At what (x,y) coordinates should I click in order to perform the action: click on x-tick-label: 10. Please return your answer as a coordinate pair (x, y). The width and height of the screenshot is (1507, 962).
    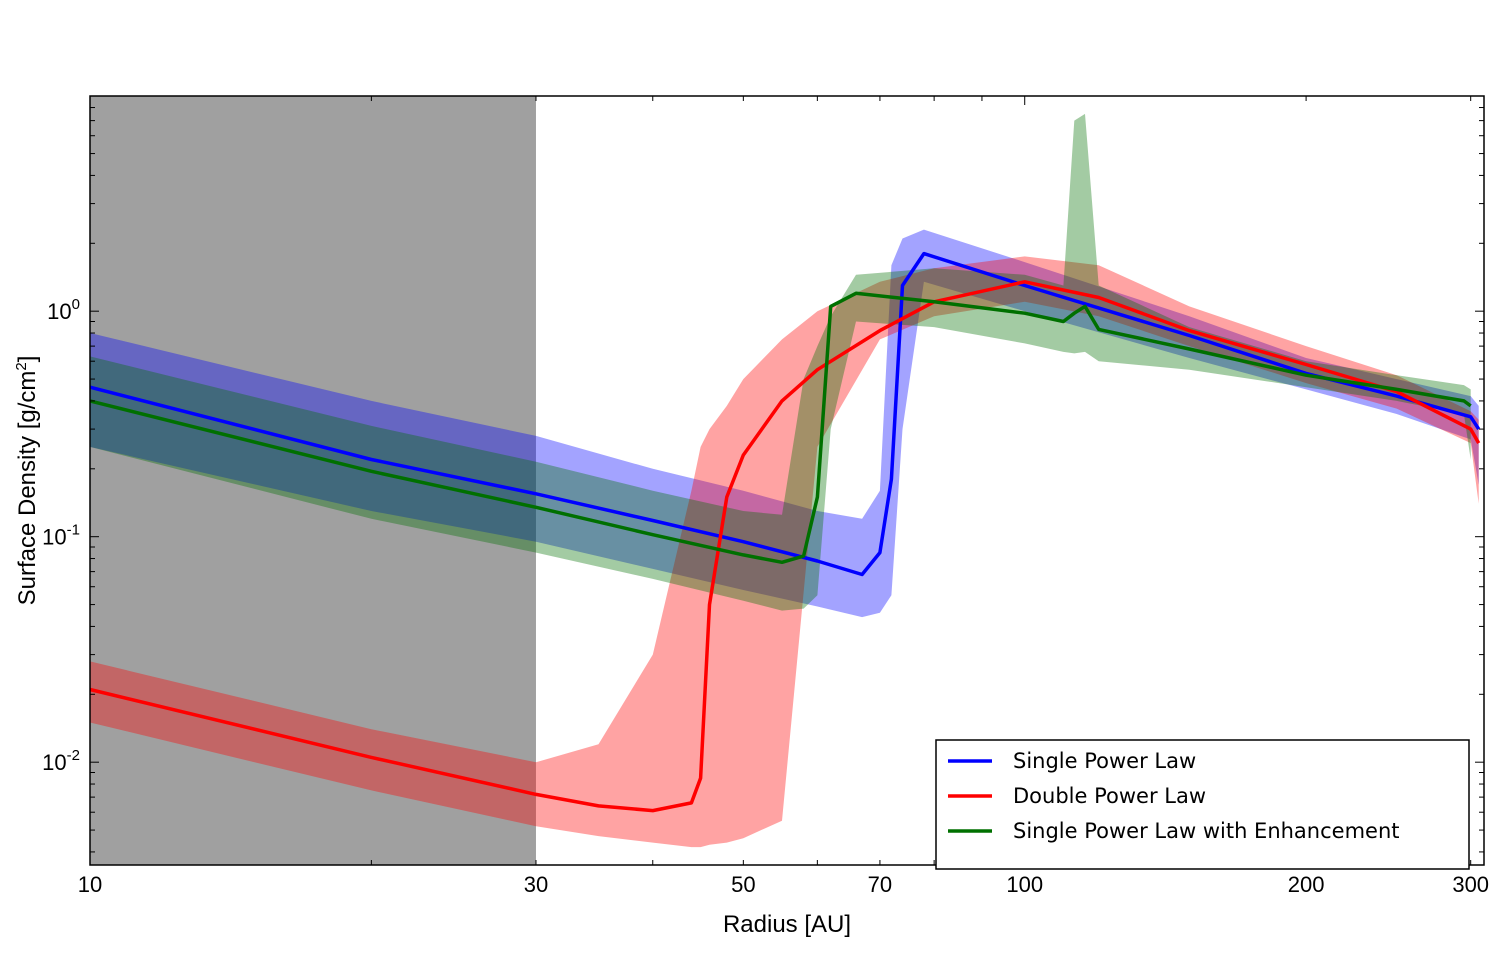
    Looking at the image, I should click on (90, 884).